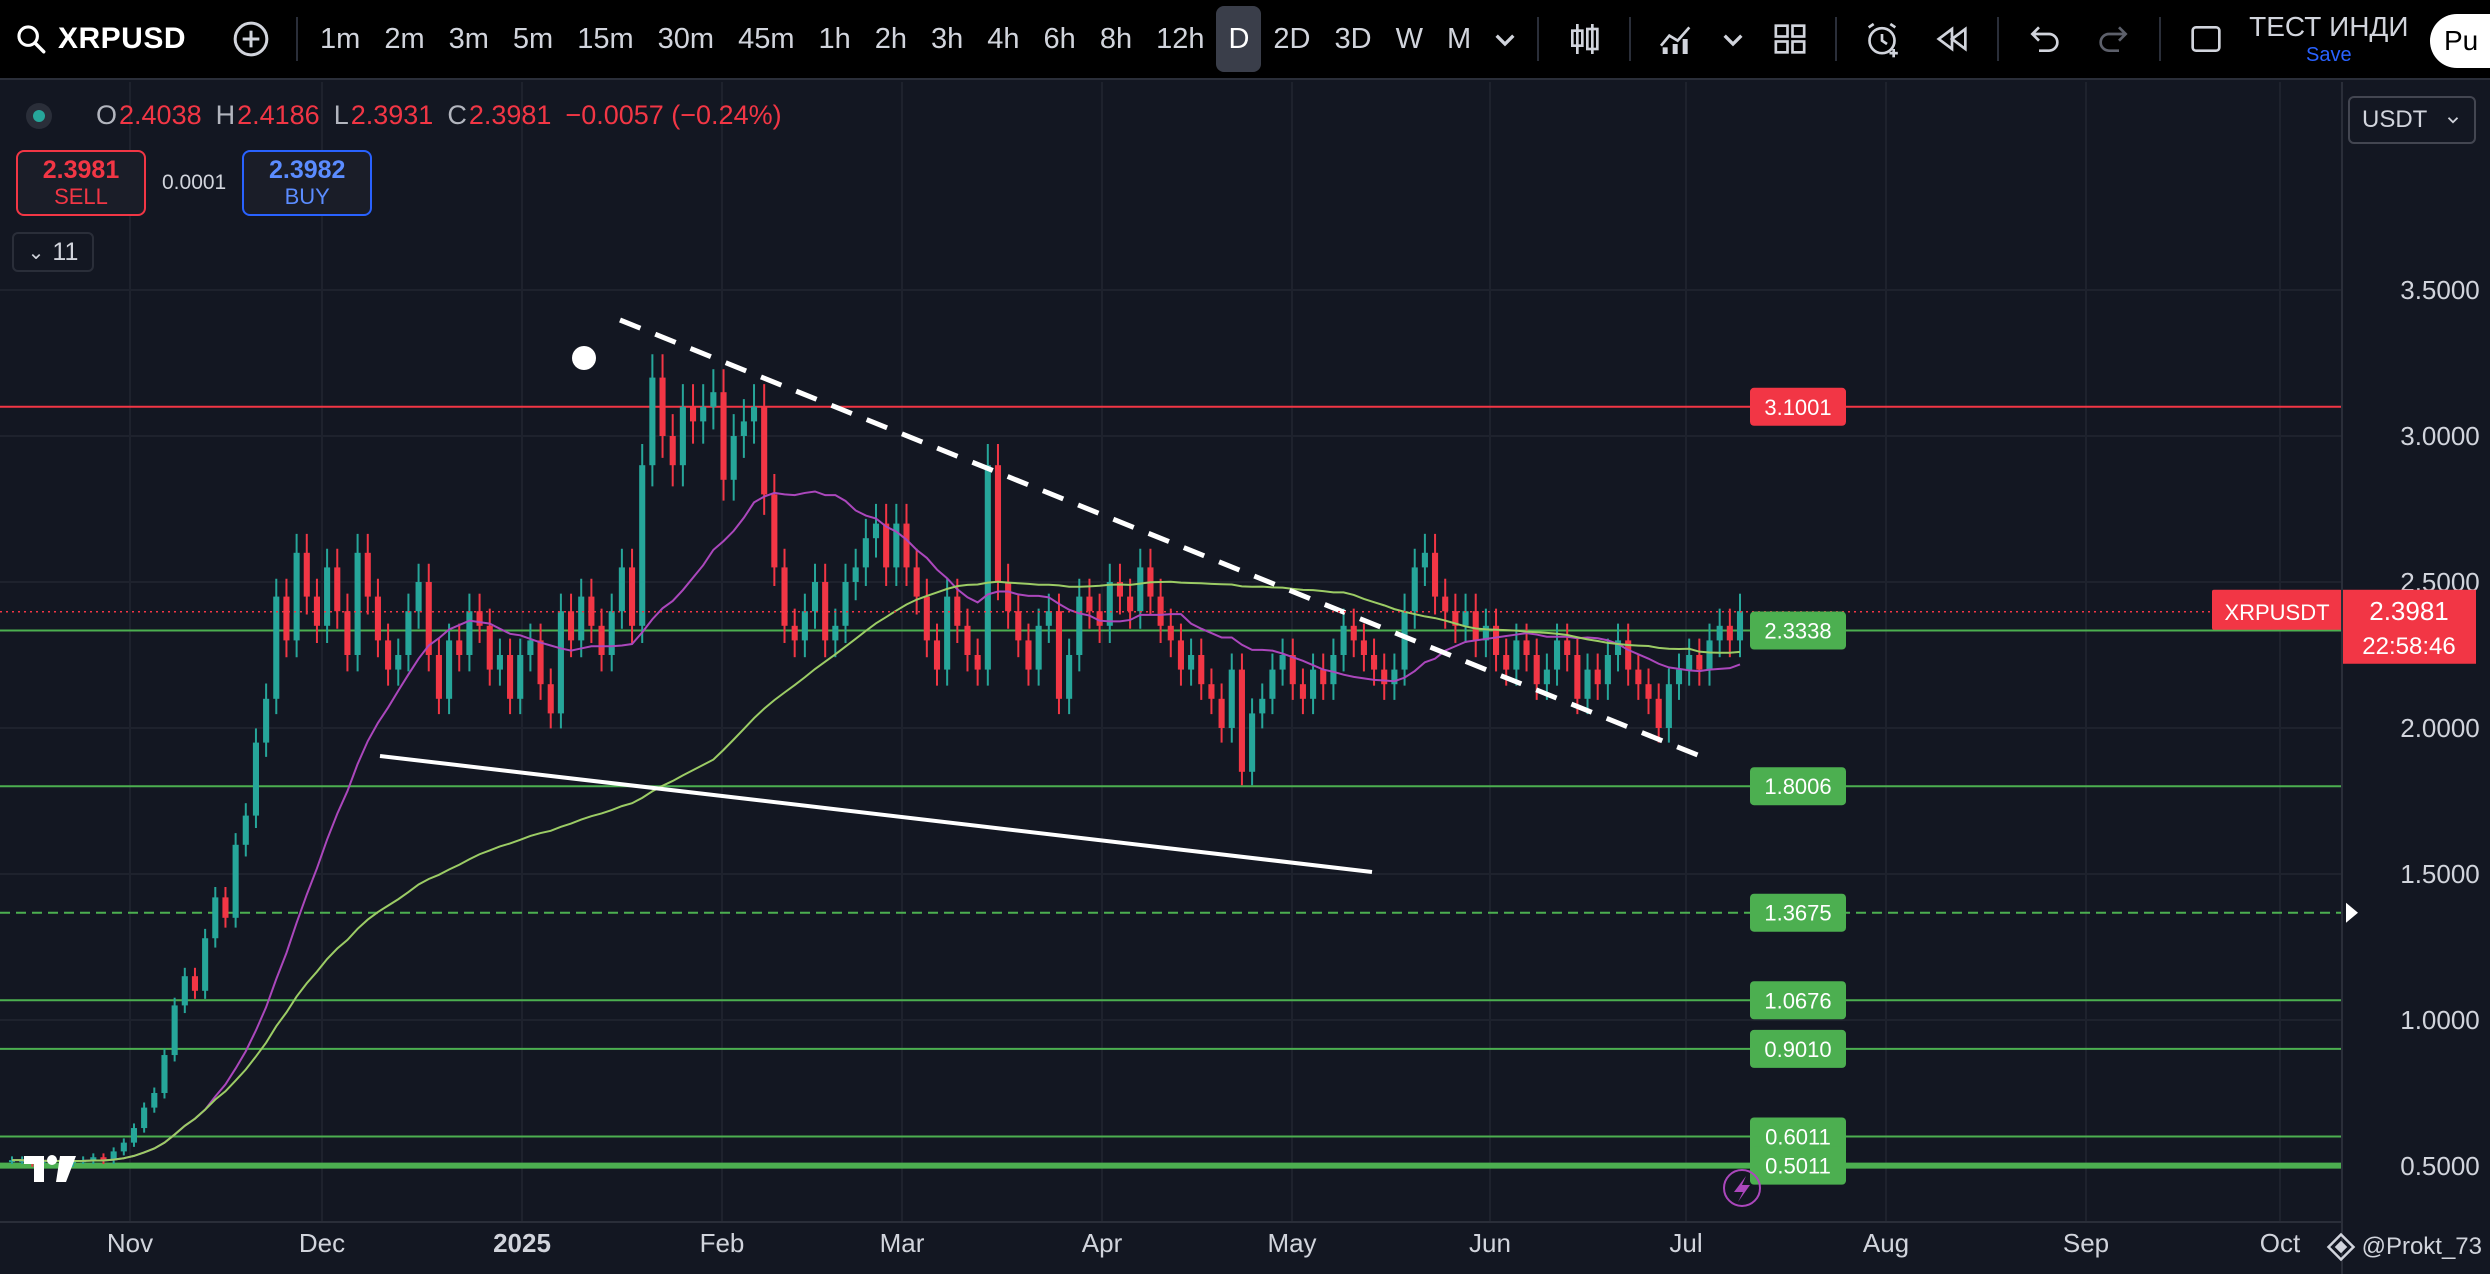 The width and height of the screenshot is (2490, 1274). I want to click on alert-icon, so click(1883, 40).